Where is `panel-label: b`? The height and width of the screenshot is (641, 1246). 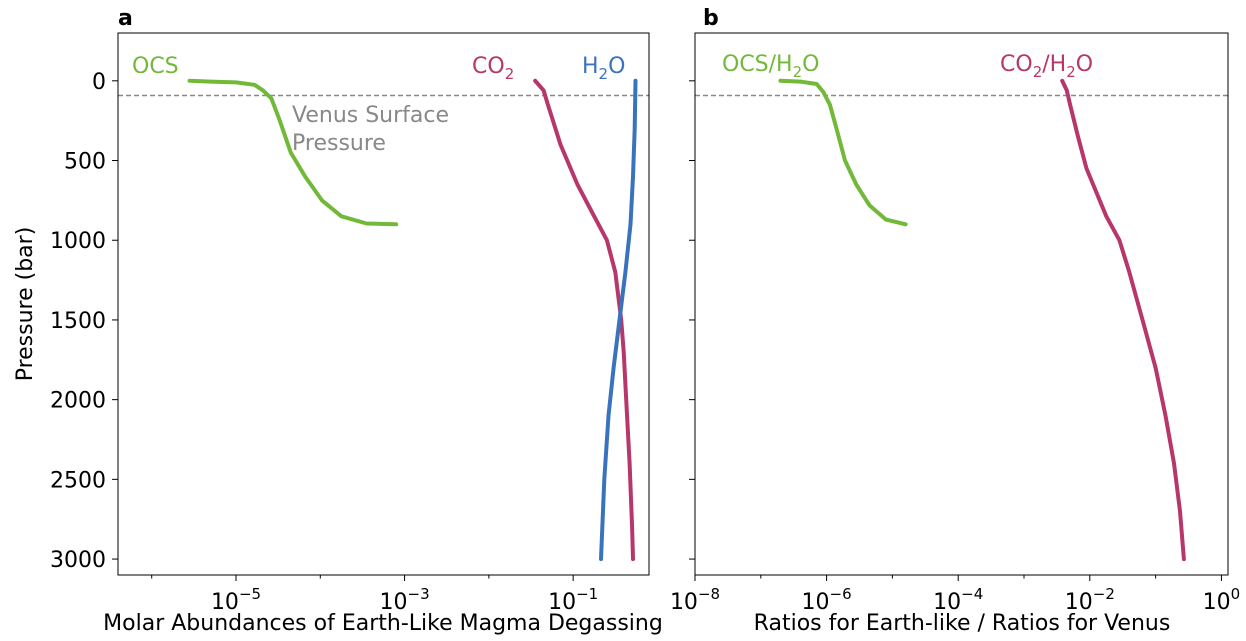 panel-label: b is located at coordinates (711, 18).